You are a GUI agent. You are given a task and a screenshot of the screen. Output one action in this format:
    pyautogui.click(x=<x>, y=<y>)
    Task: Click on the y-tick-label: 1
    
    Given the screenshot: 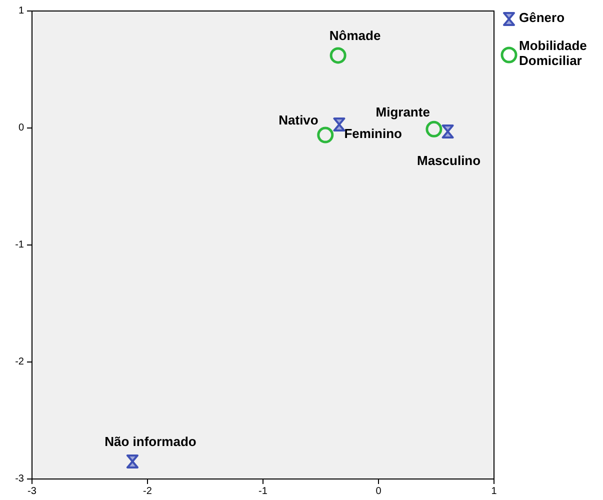 What is the action you would take?
    pyautogui.click(x=21, y=11)
    